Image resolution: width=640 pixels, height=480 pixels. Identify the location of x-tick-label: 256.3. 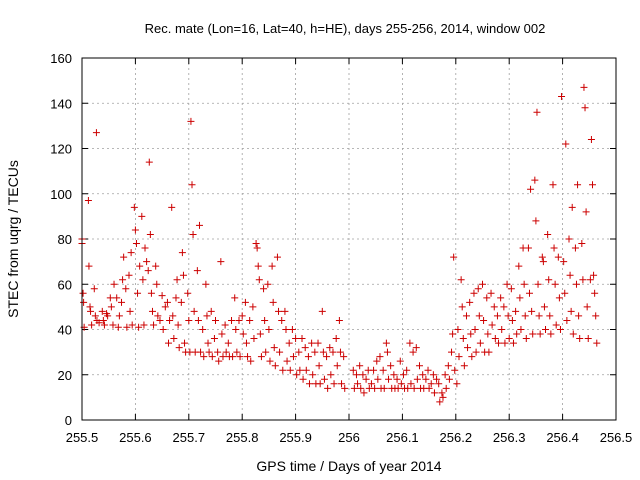
(509, 437).